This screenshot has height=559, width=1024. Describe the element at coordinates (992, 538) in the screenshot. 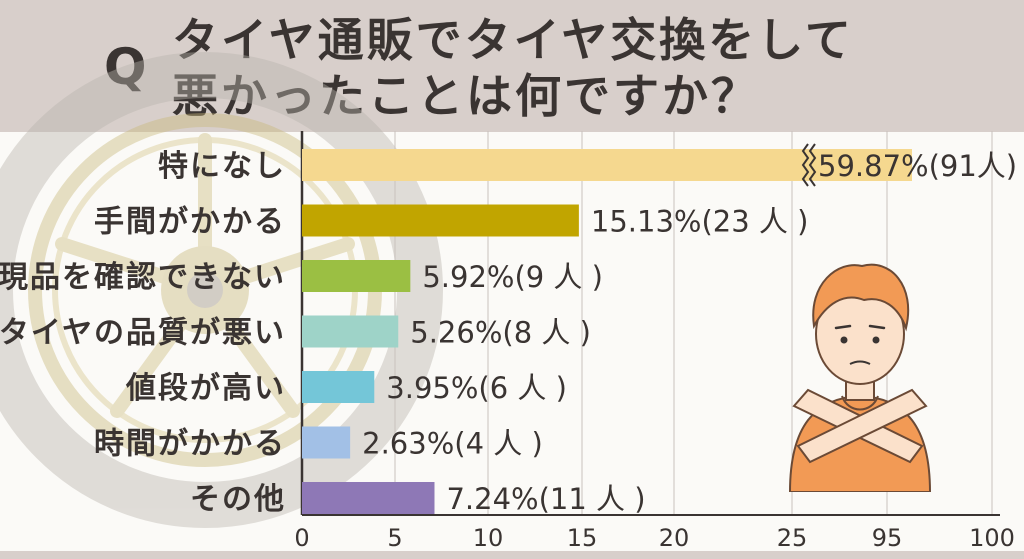

I see `x-tick-label: 100` at that location.